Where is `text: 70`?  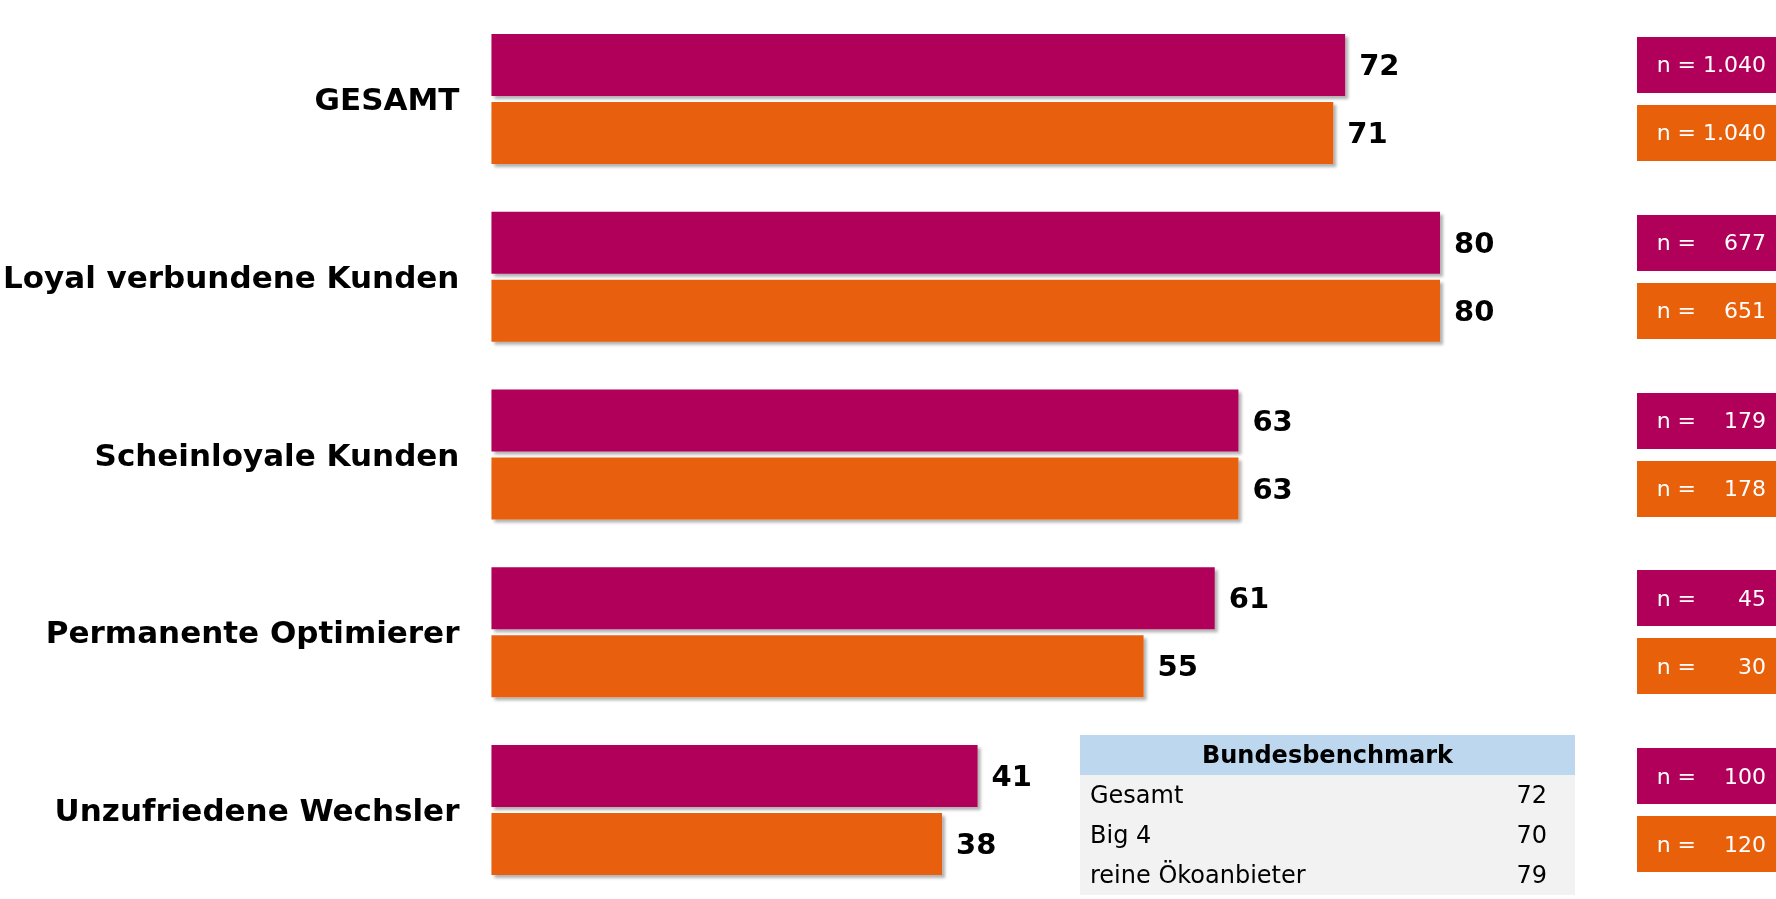
text: 70 is located at coordinates (1531, 835).